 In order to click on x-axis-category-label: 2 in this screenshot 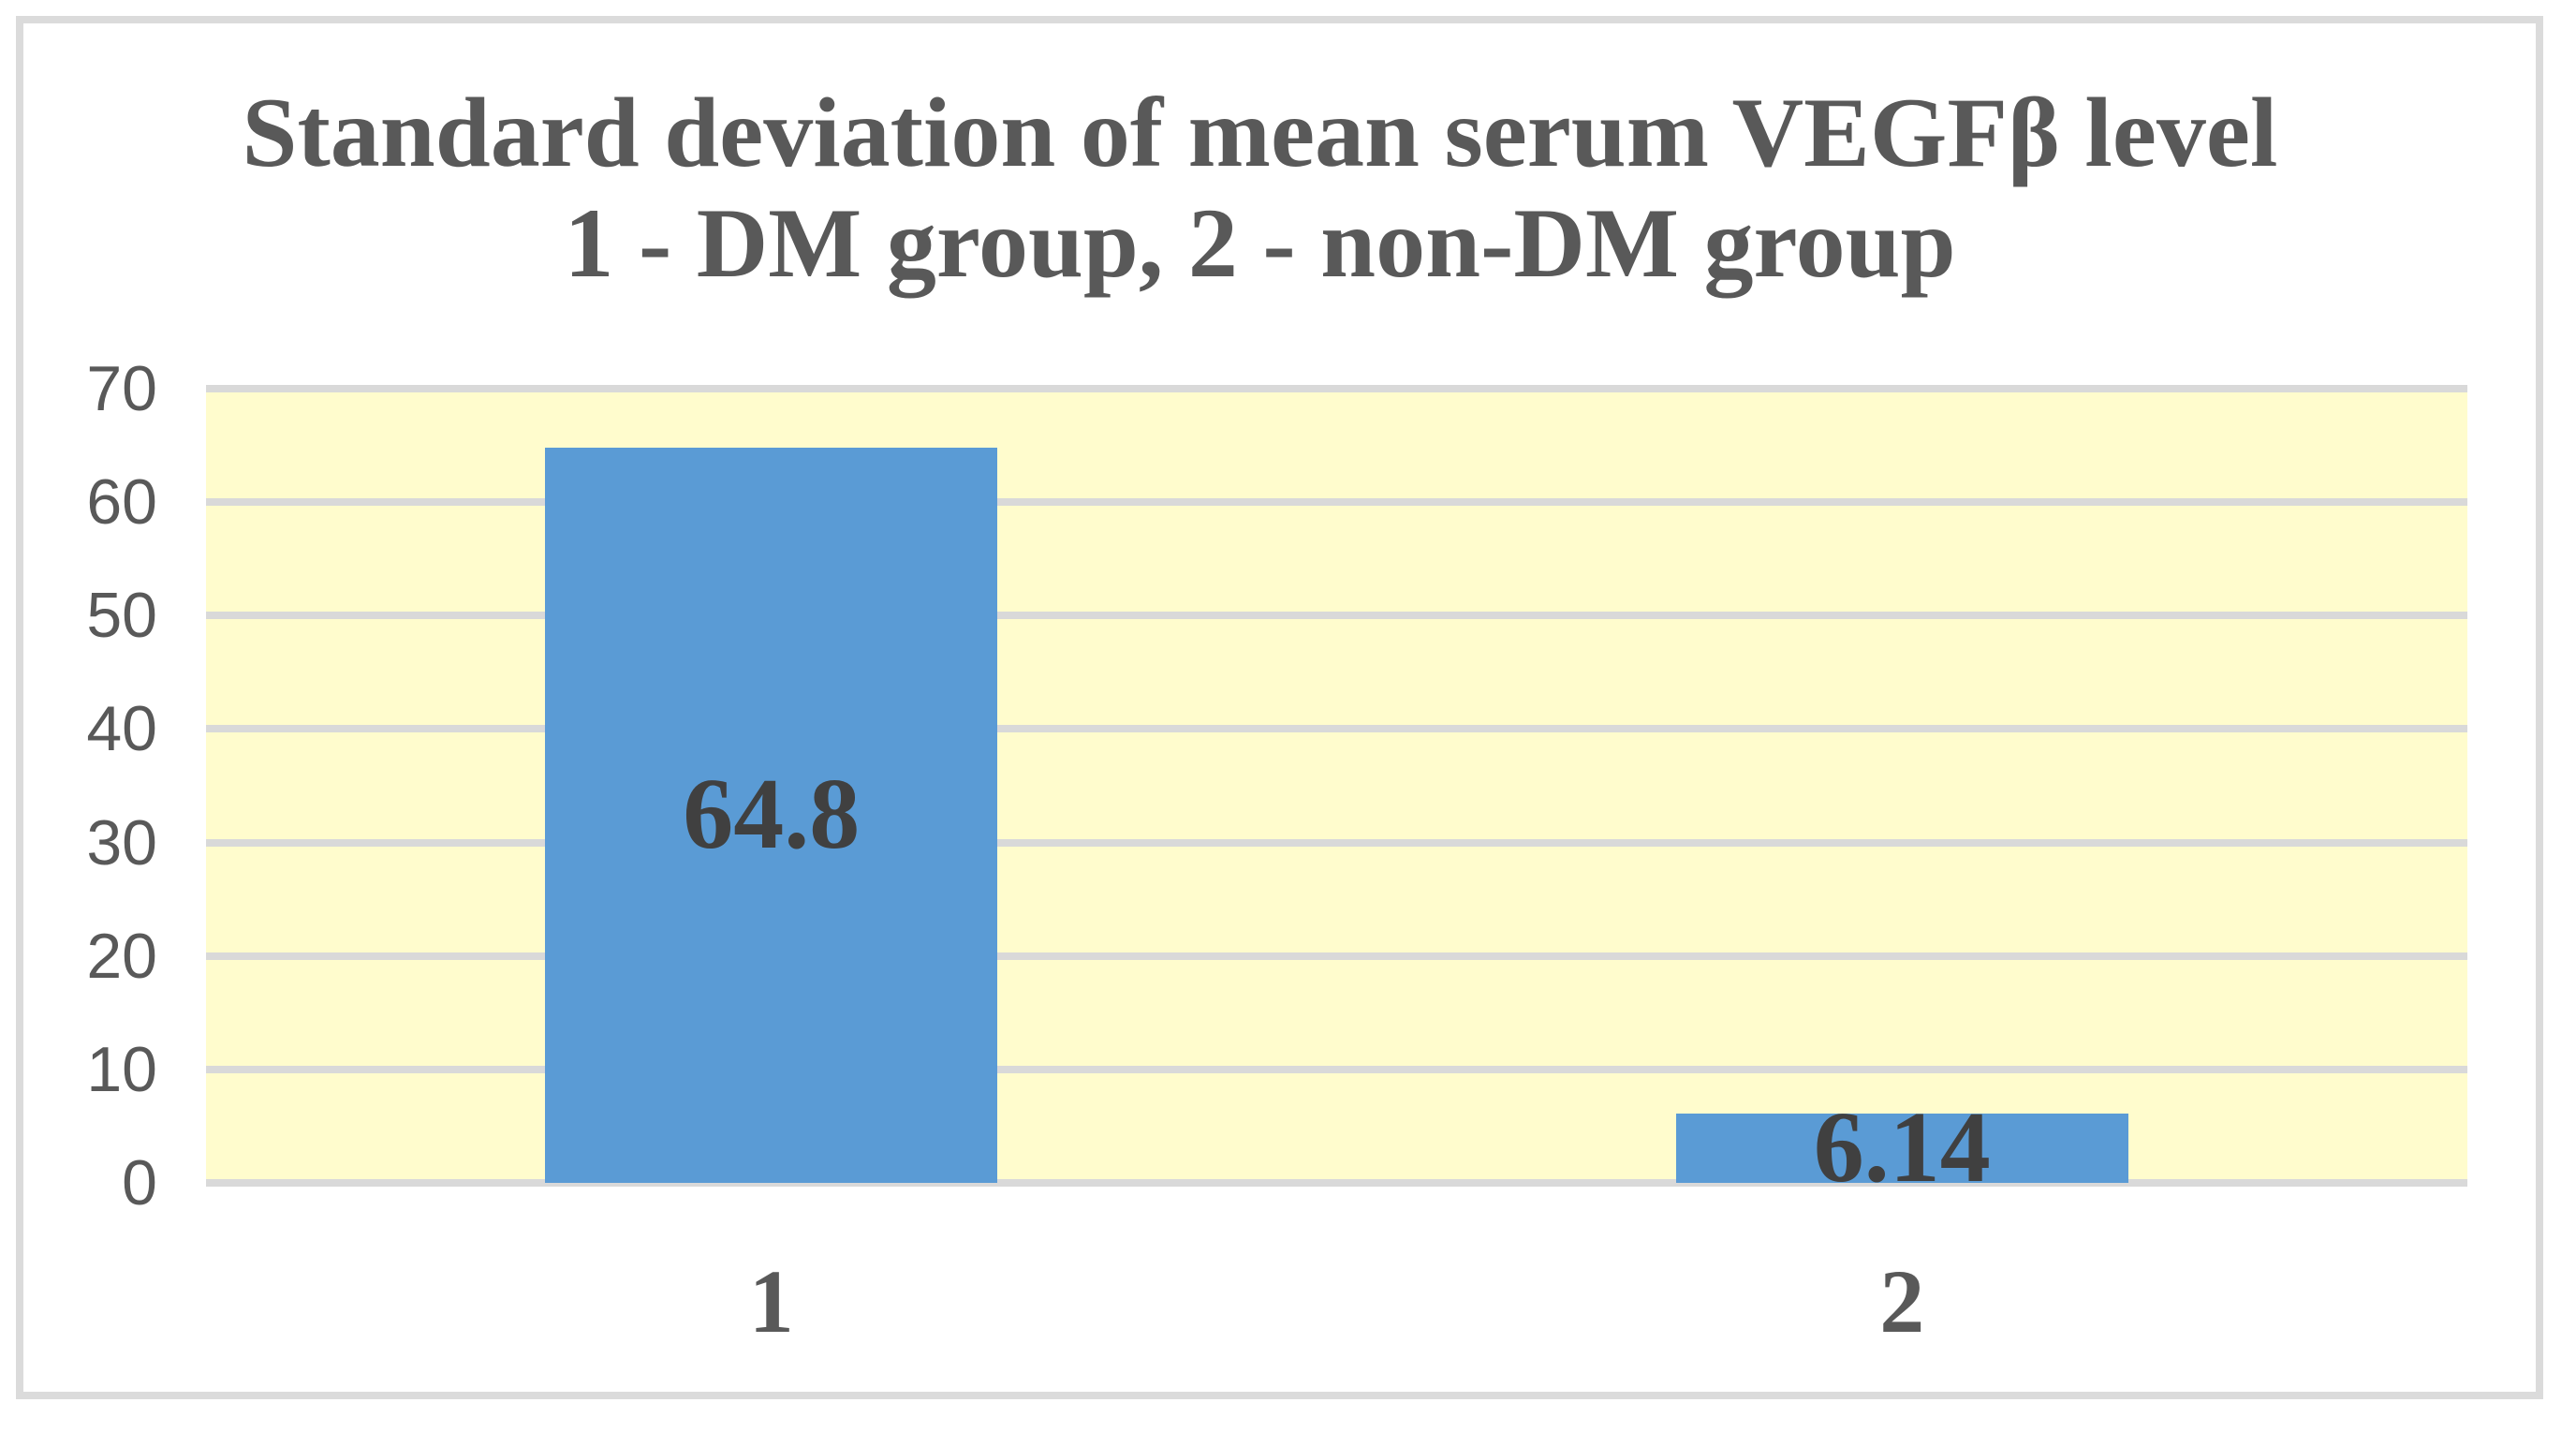, I will do `click(1902, 1301)`.